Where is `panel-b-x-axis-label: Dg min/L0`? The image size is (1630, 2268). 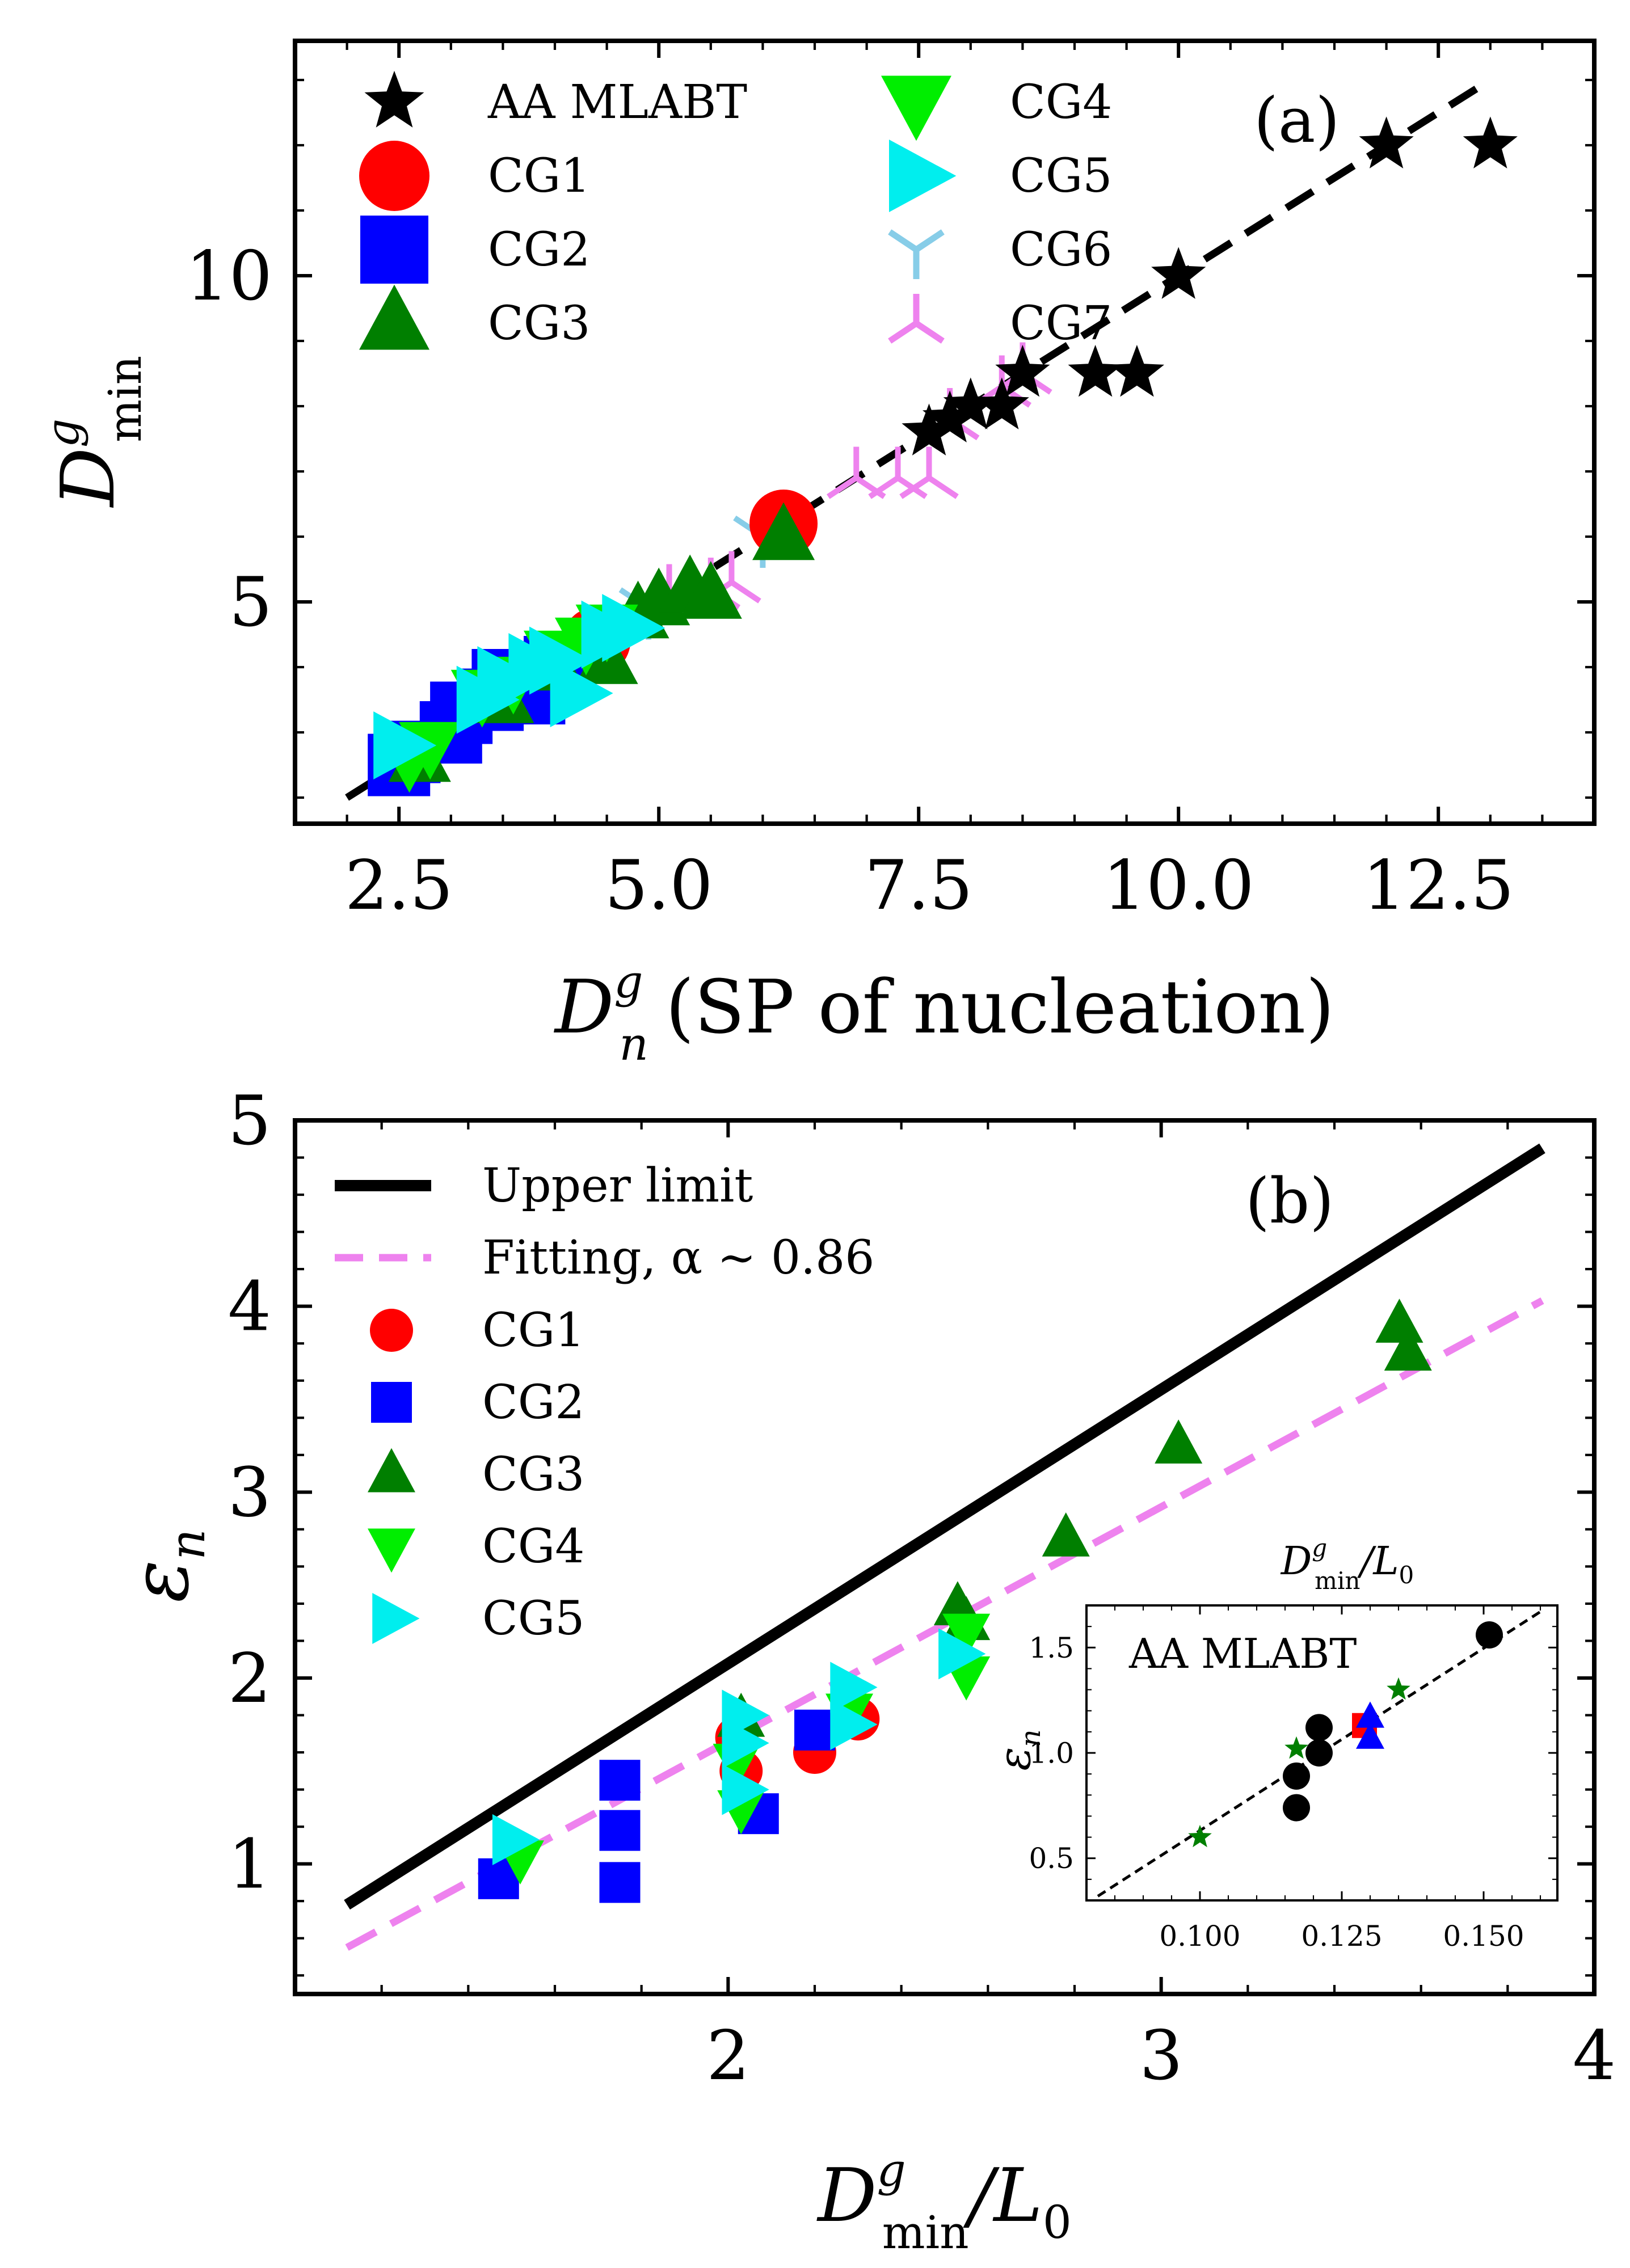 panel-b-x-axis-label: Dg min/L0 is located at coordinates (943, 2201).